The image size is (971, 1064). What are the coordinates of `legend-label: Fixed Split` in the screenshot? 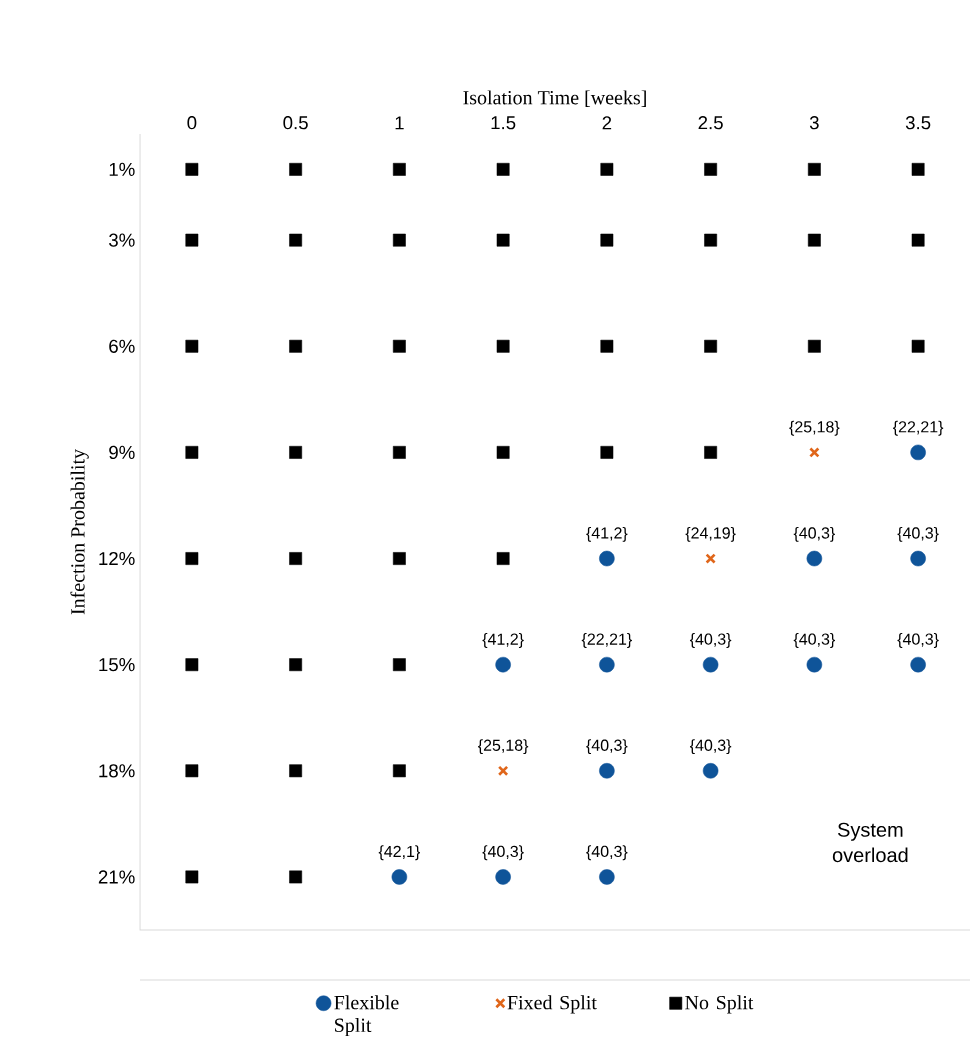 It's located at (552, 1004).